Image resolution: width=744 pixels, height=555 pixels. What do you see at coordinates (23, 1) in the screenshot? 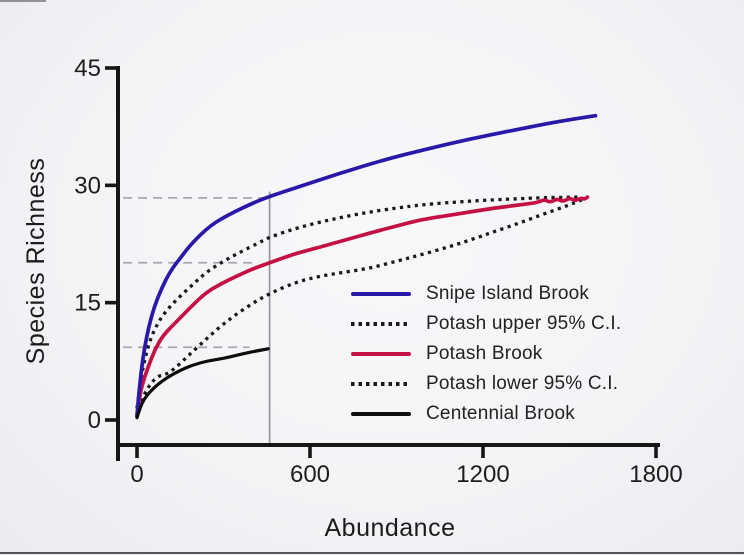
I see `frame-artifact-top-left` at bounding box center [23, 1].